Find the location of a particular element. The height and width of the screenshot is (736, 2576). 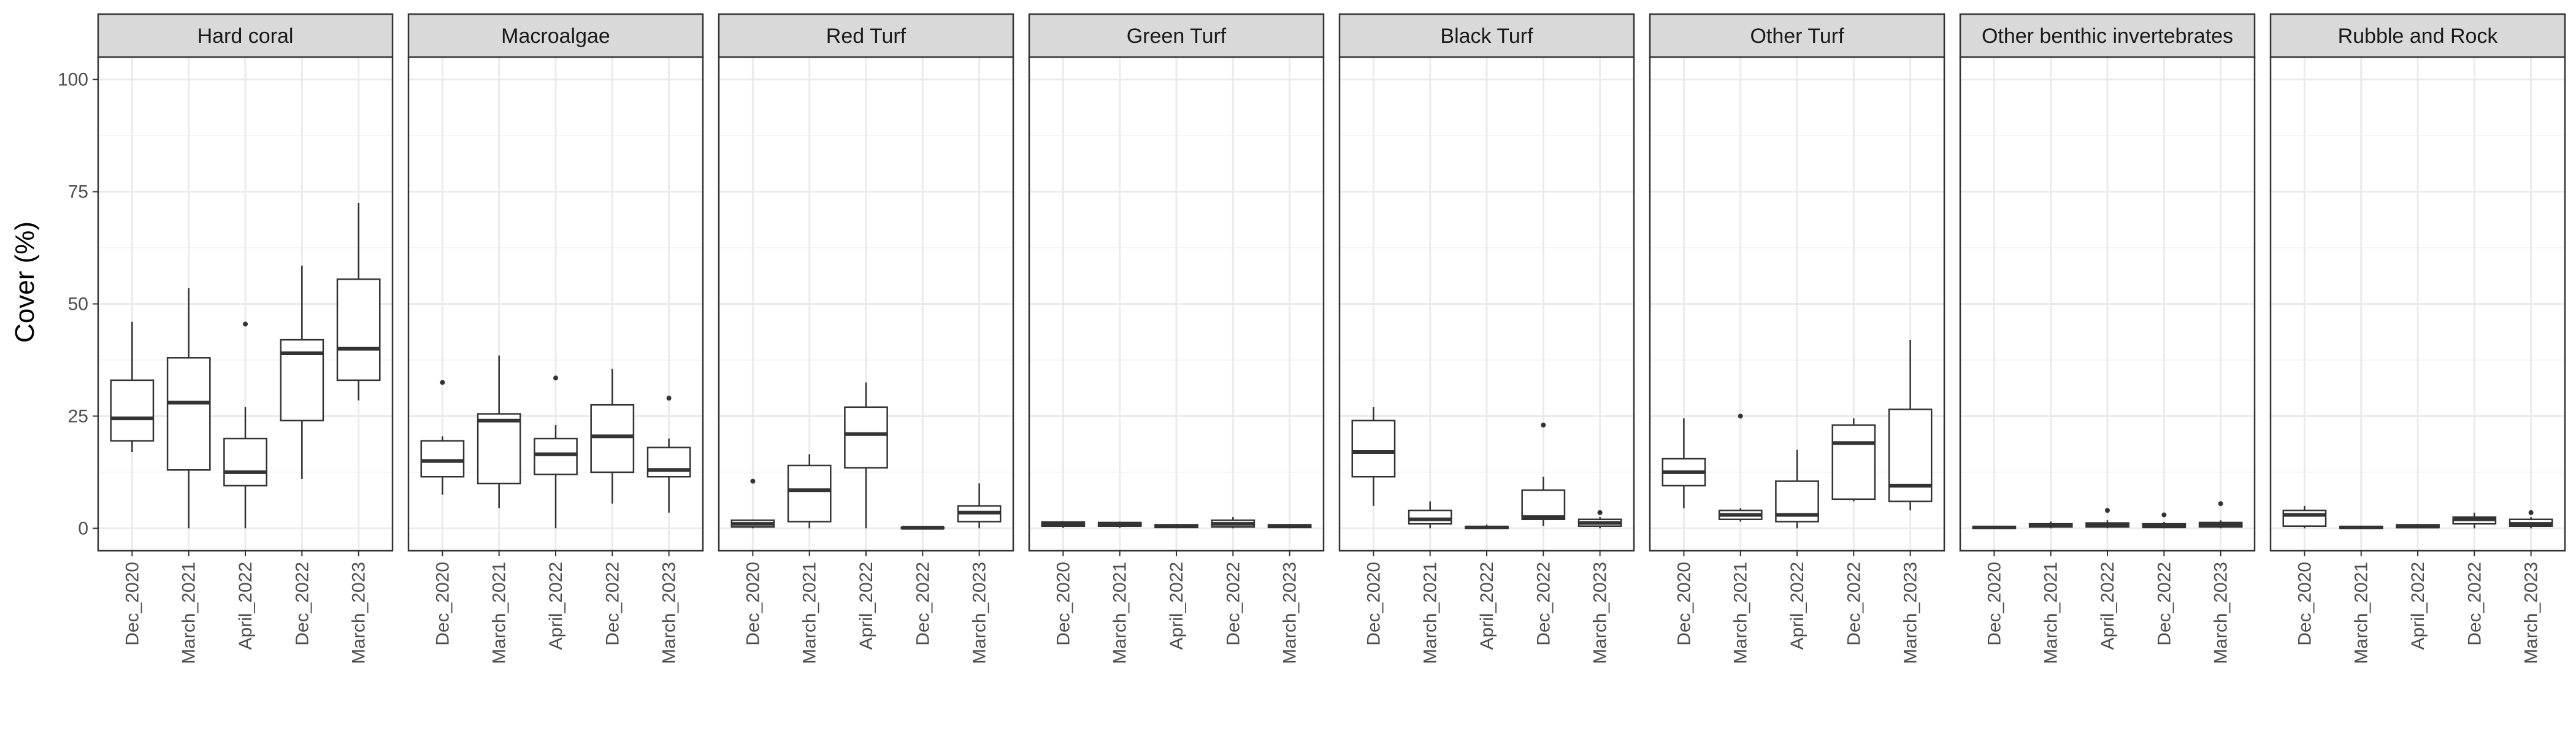

facet-strip-label: Macroalgae is located at coordinates (555, 36).